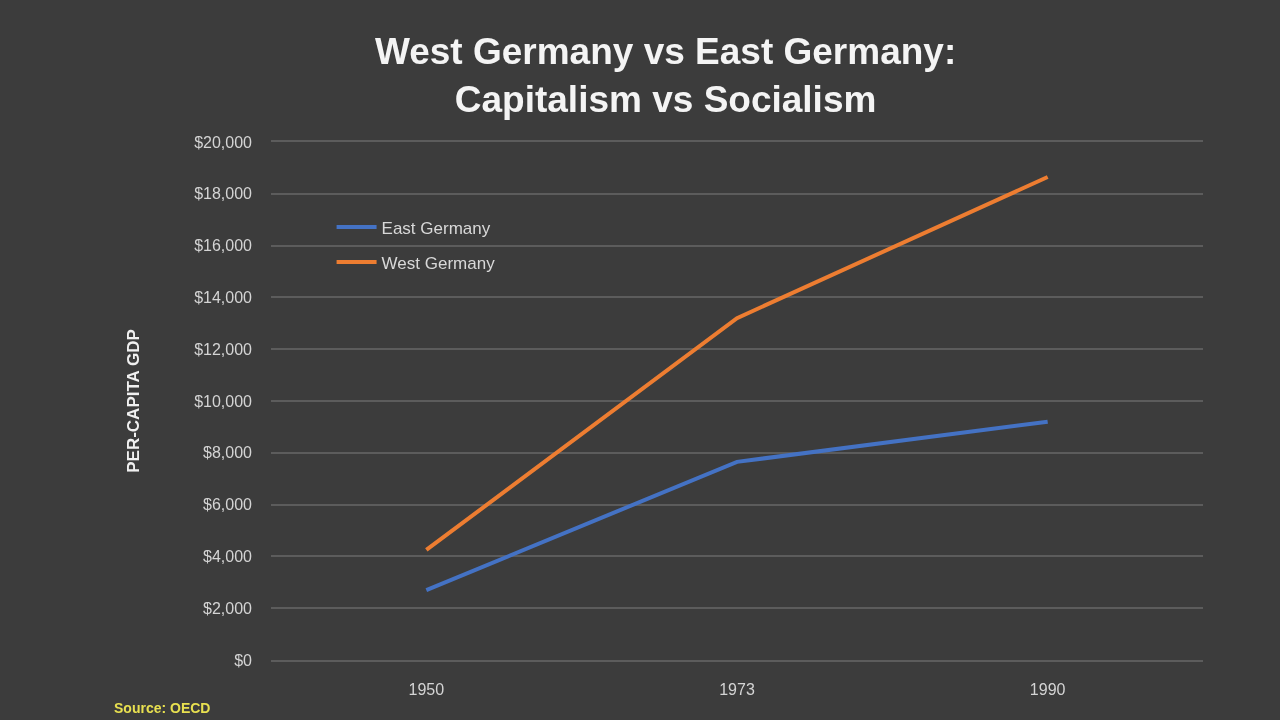 Image resolution: width=1280 pixels, height=720 pixels. Describe the element at coordinates (162, 708) in the screenshot. I see `source-note: Source: OECD` at that location.